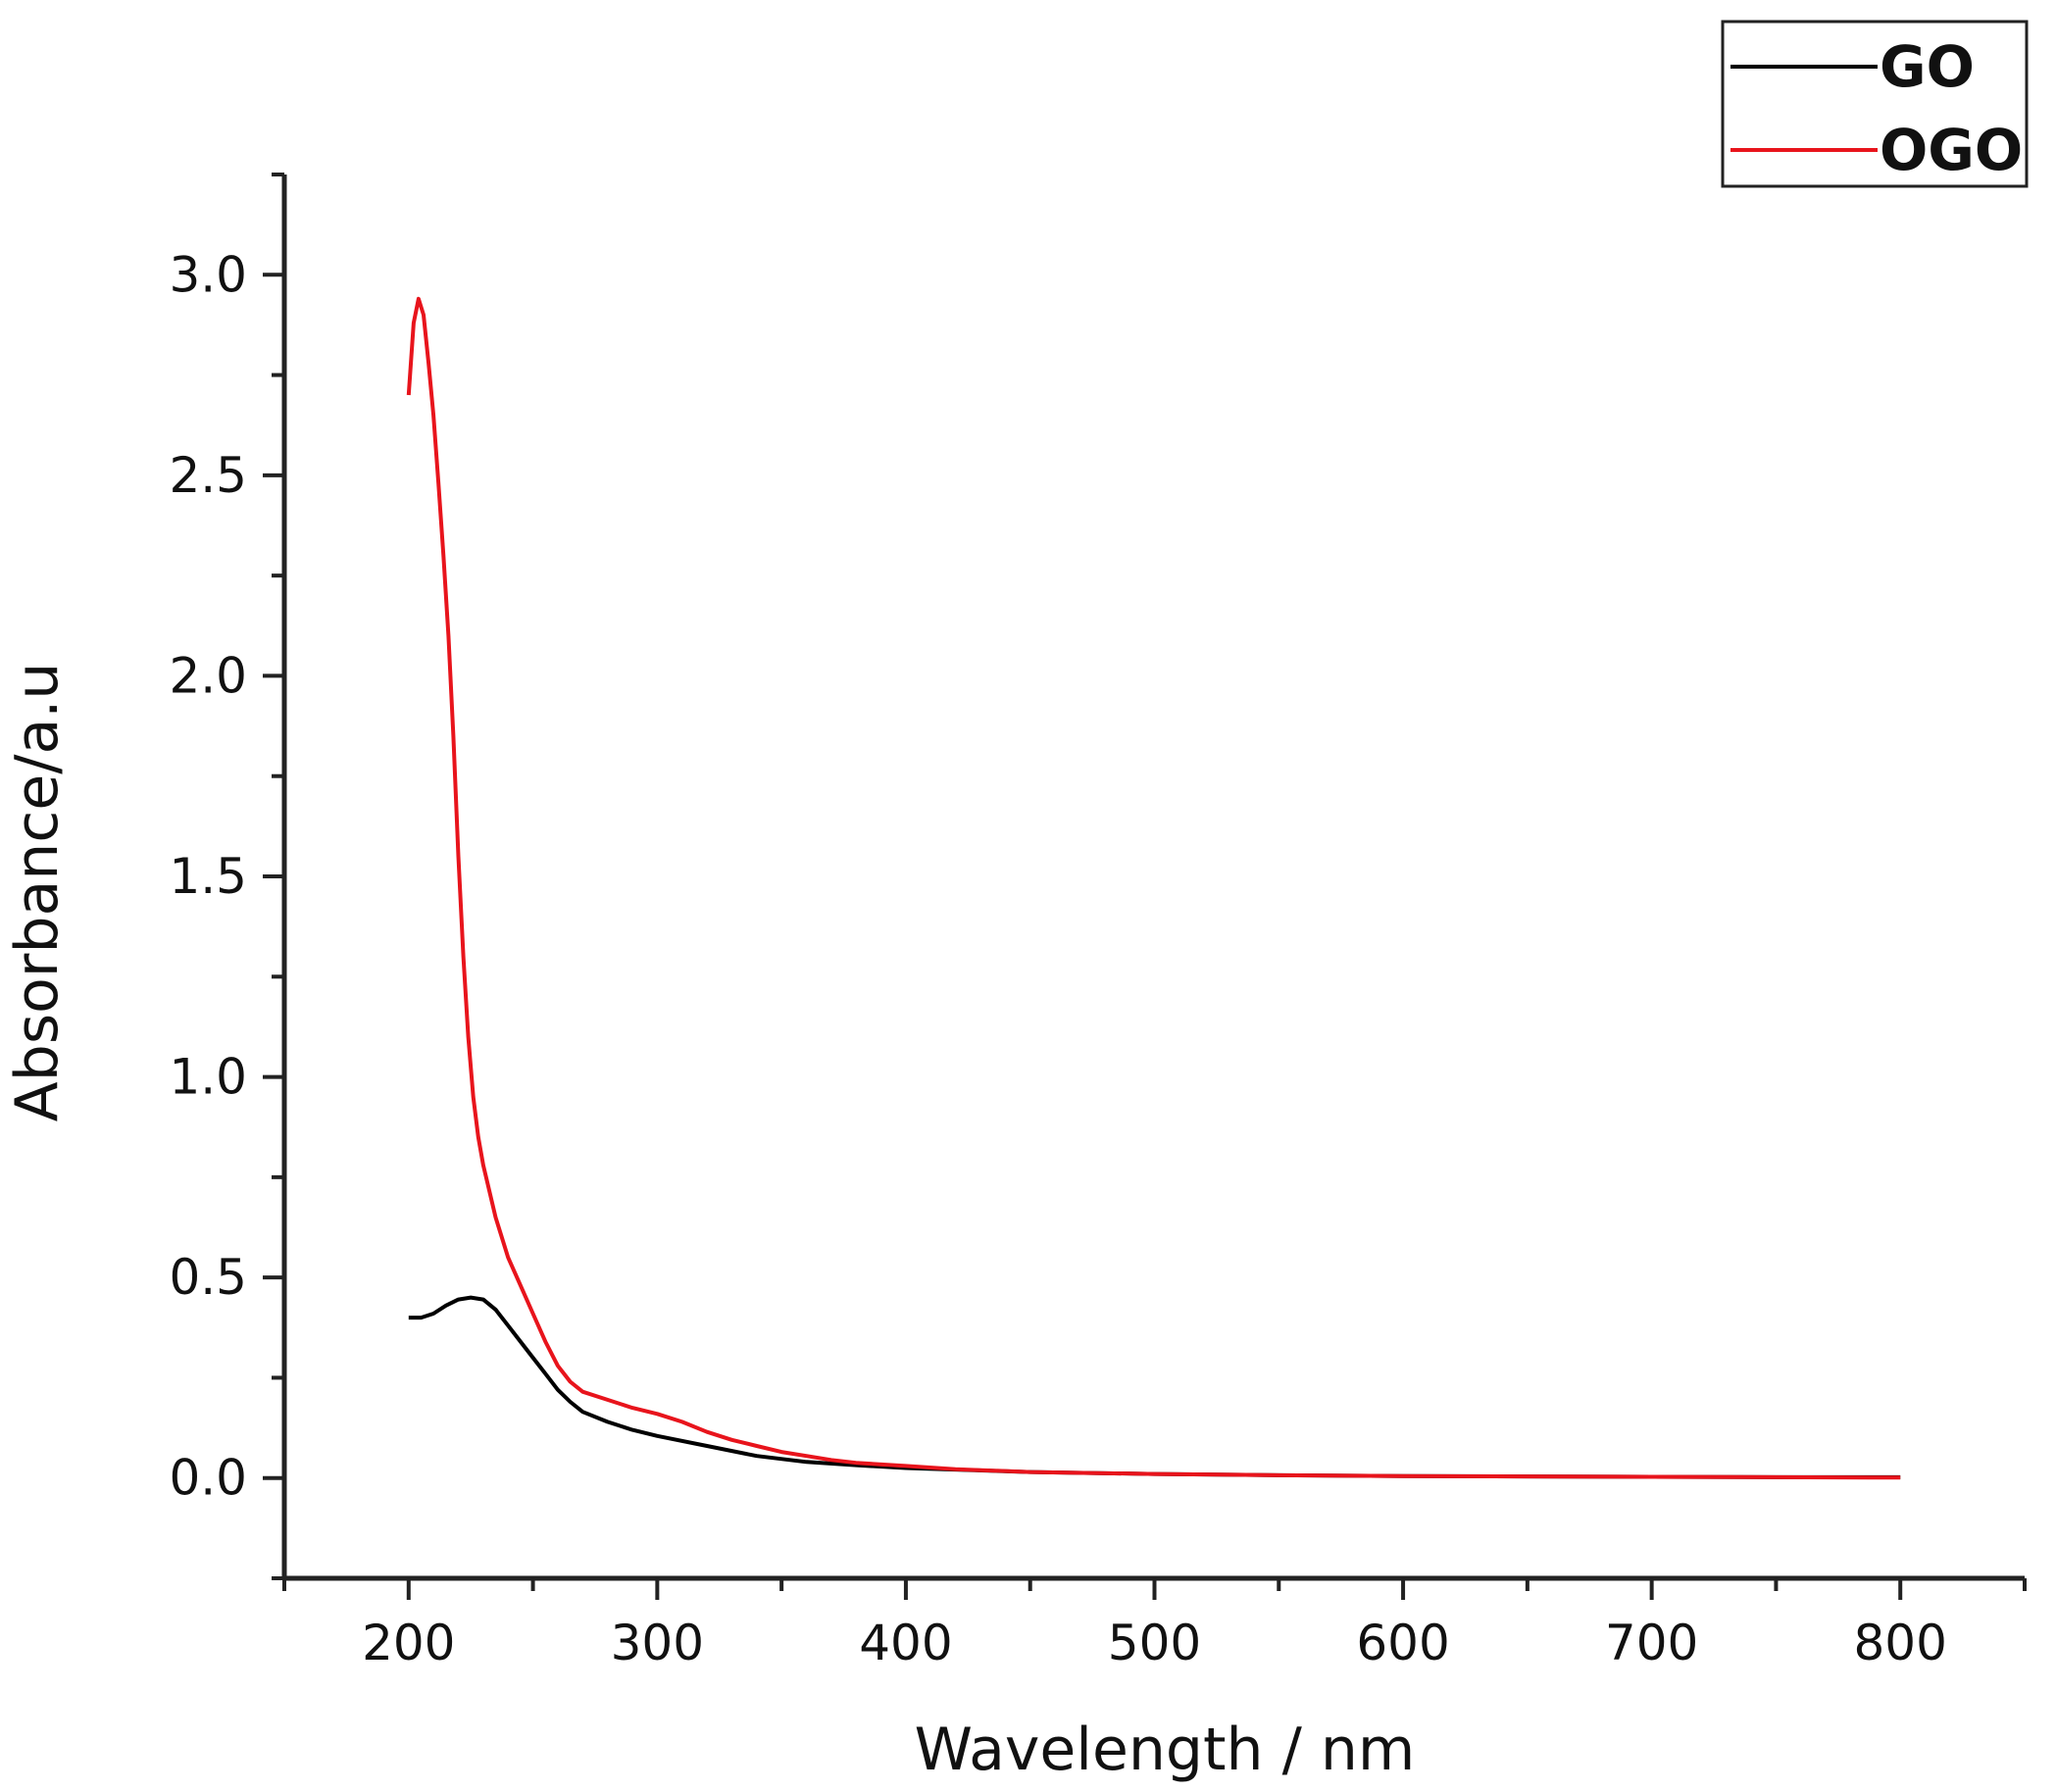 The image size is (2056, 1792). I want to click on y-tick-label: 0.0, so click(208, 1478).